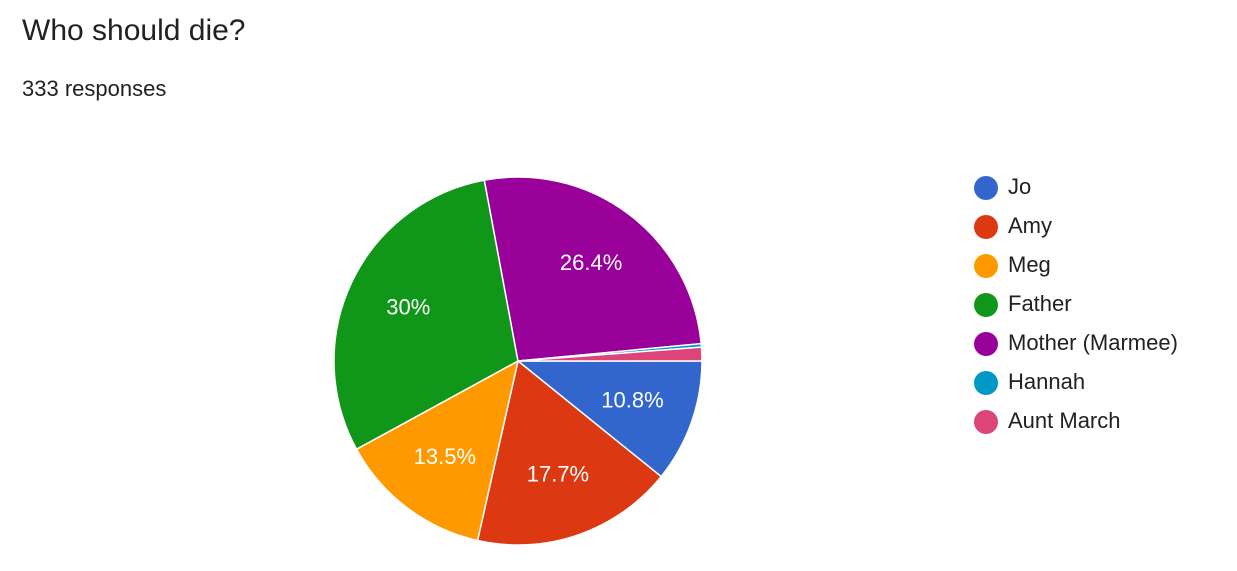 The height and width of the screenshot is (571, 1237). What do you see at coordinates (1019, 186) in the screenshot?
I see `legend-label: Jo` at bounding box center [1019, 186].